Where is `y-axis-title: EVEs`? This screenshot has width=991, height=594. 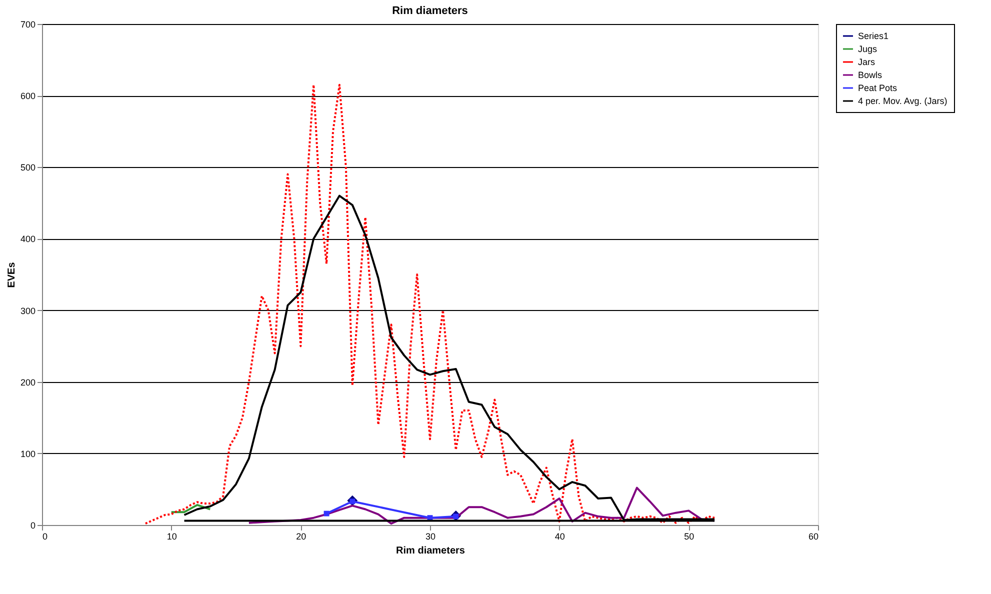 y-axis-title: EVEs is located at coordinates (12, 275).